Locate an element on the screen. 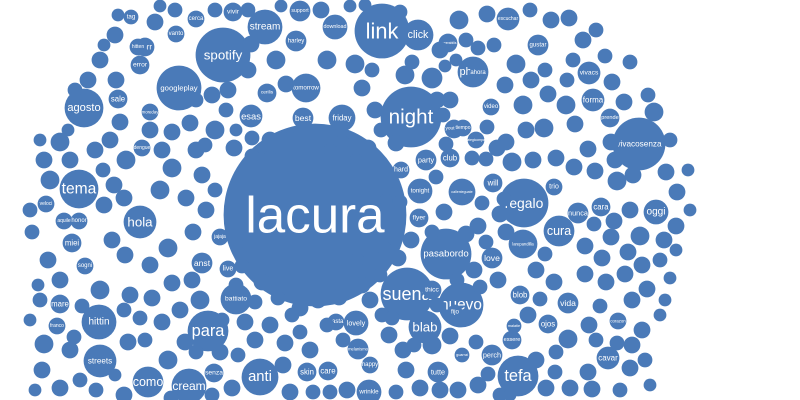 This screenshot has height=400, width=800. bubble-label: support is located at coordinates (300, 11).